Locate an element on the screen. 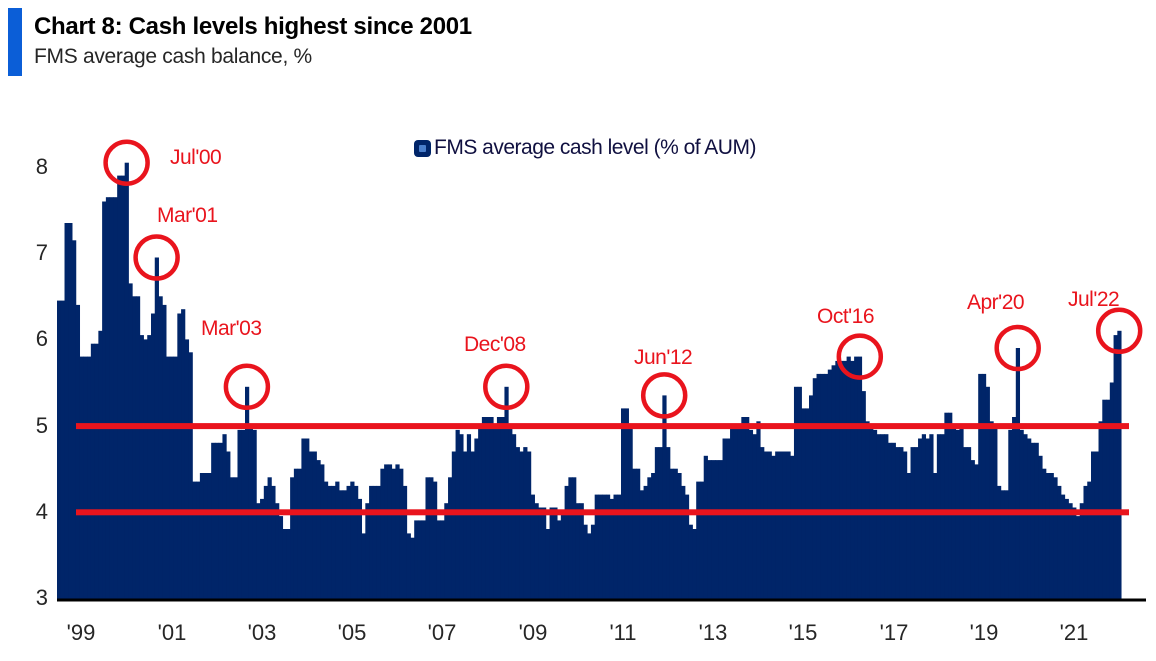  y-axis-tick-label: 4 is located at coordinates (41, 511).